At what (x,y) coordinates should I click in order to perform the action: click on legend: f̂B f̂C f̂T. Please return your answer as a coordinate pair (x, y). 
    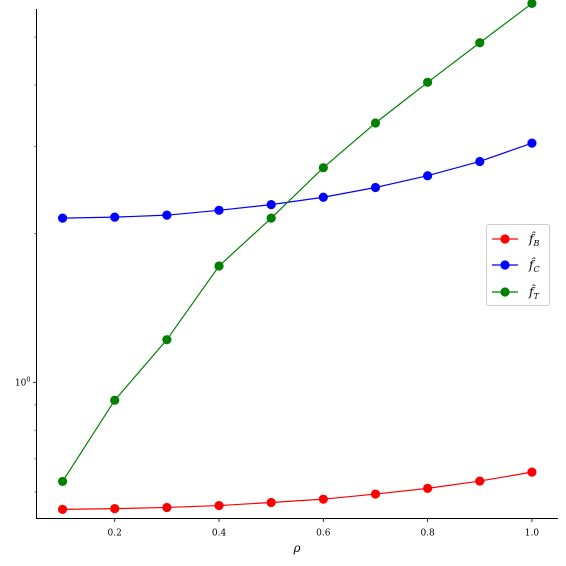
    Looking at the image, I should click on (518, 265).